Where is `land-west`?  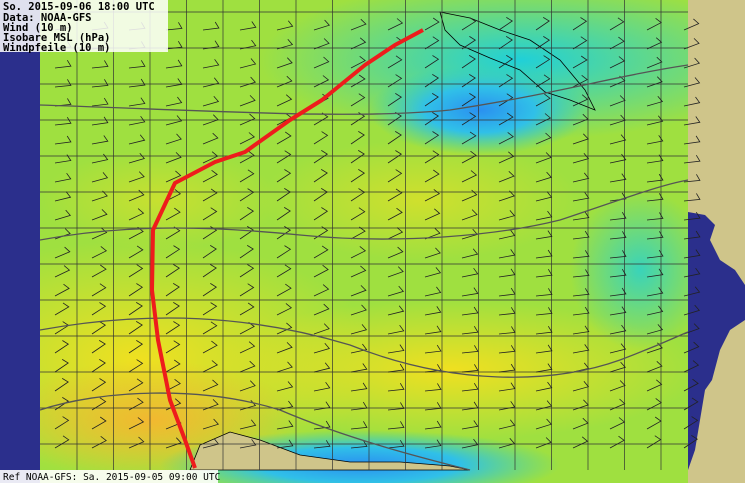 land-west is located at coordinates (20, 241).